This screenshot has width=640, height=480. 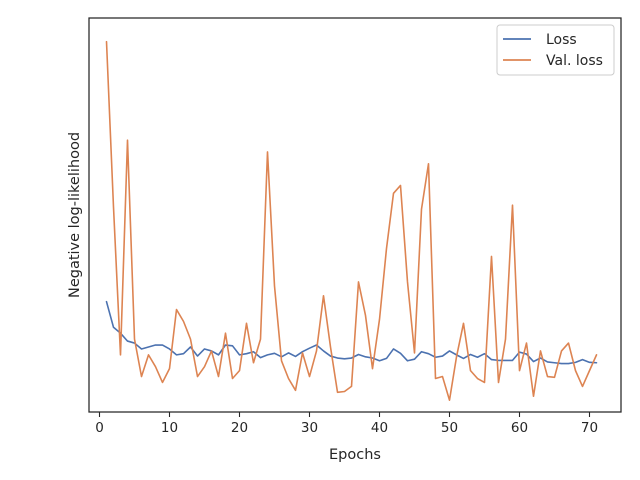 I want to click on y-axis-label: Negative log-likelihood, so click(x=75, y=215).